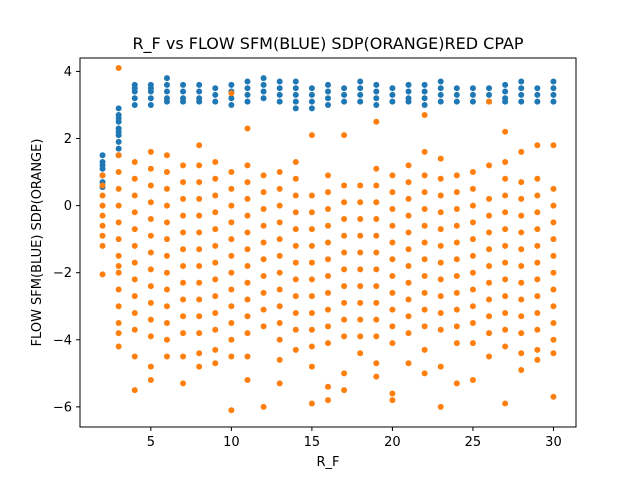  Describe the element at coordinates (68, 72) in the screenshot. I see `y-tick-label: 4` at that location.